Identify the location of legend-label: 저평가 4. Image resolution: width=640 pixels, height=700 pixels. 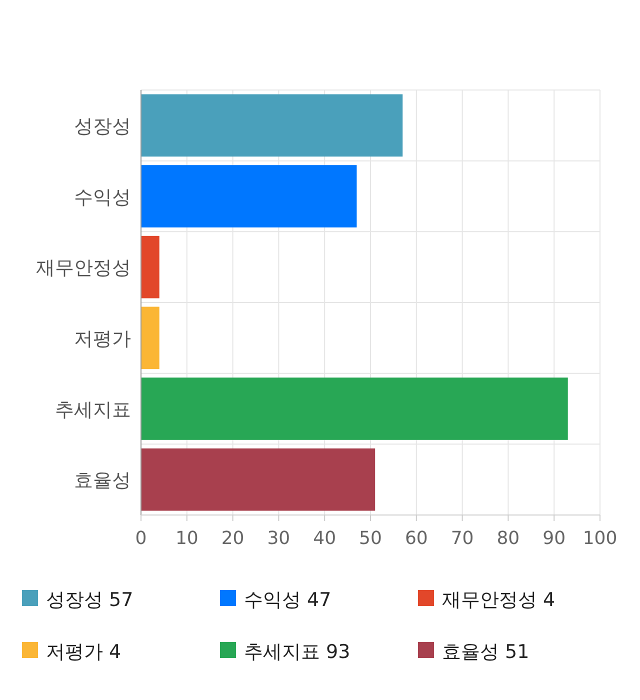
(84, 652).